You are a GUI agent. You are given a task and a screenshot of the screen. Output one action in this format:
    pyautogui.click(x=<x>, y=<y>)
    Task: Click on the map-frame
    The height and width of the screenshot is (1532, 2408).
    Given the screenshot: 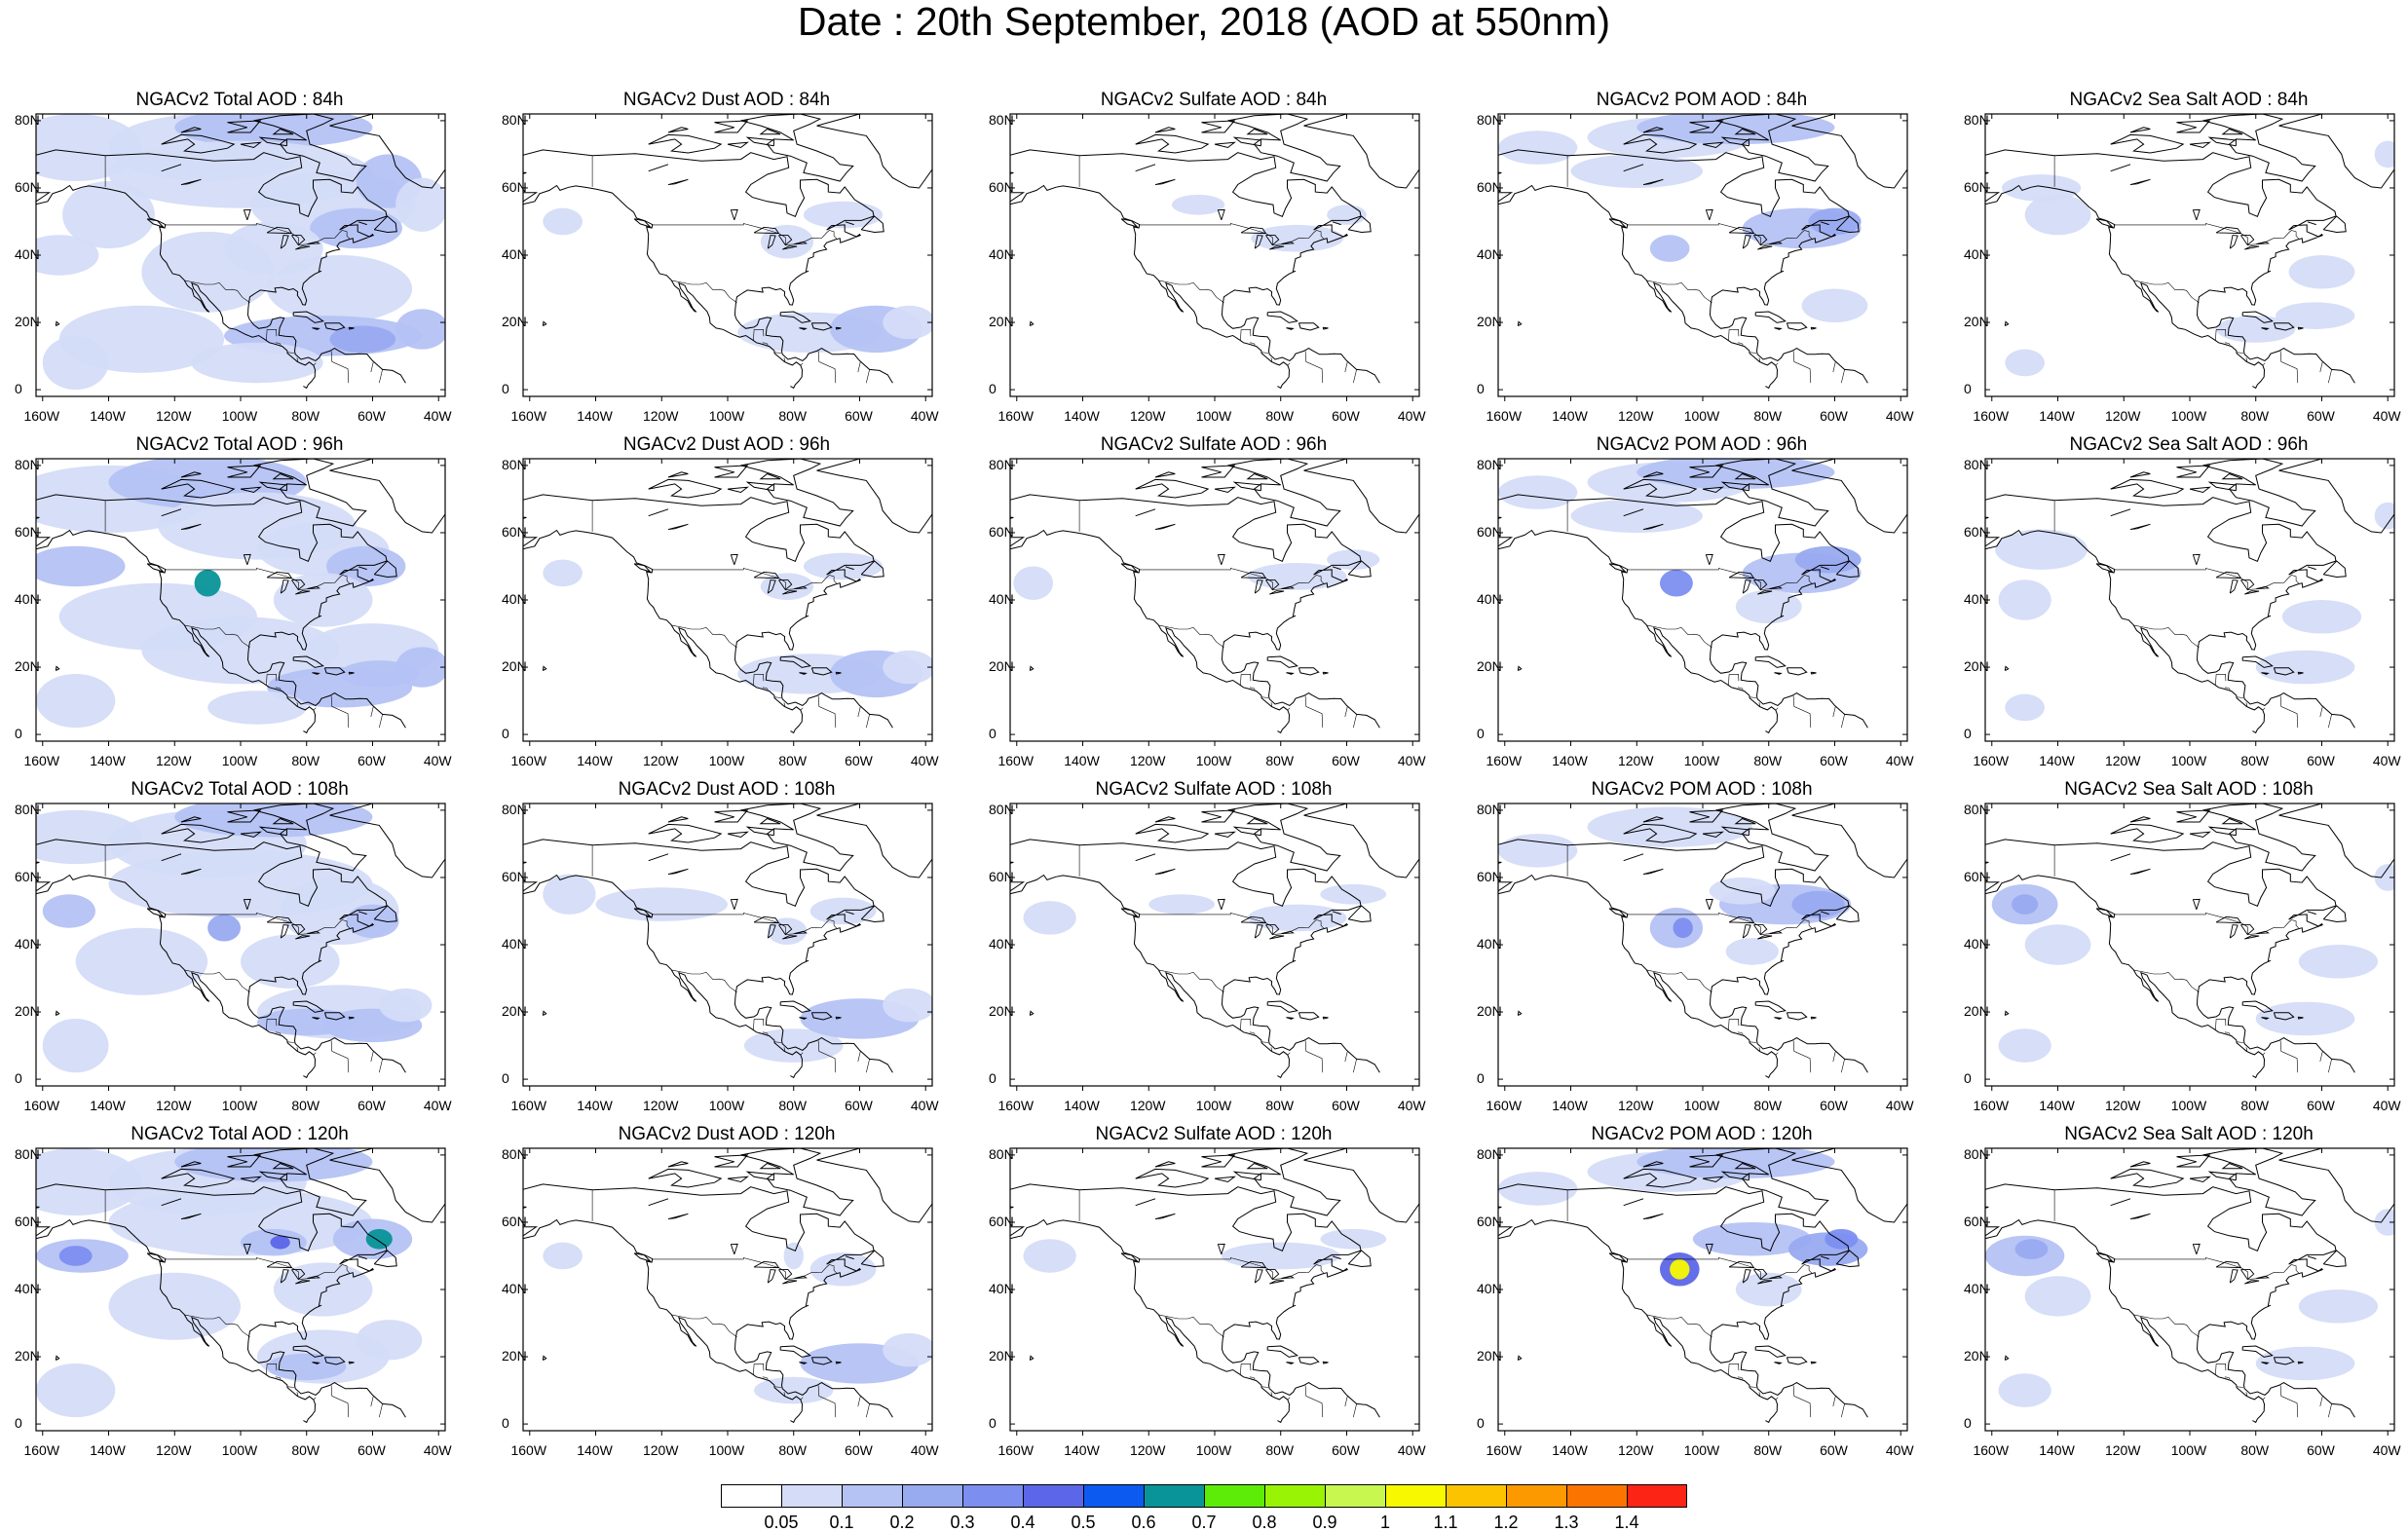 What is the action you would take?
    pyautogui.click(x=727, y=600)
    